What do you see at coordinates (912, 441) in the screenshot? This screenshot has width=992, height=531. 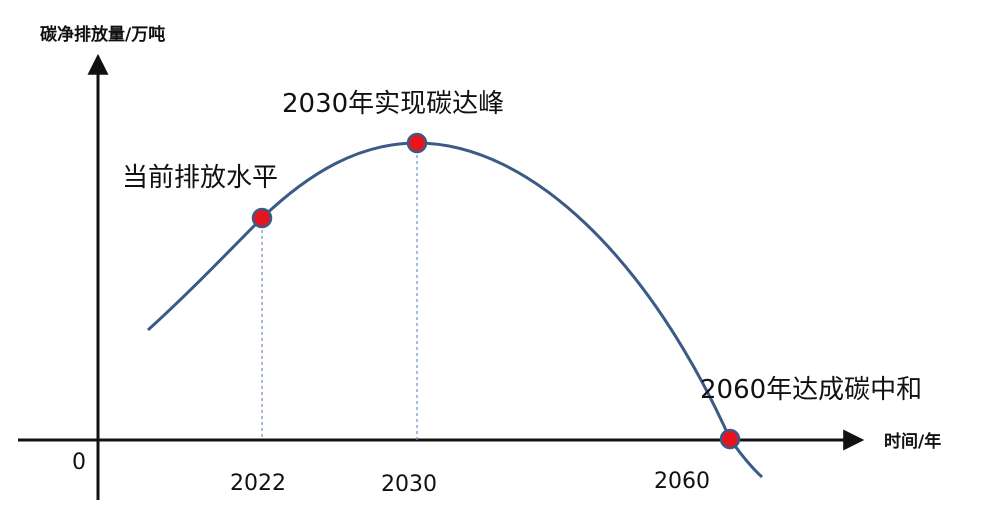 I see `x-axis-title: 时间/年` at bounding box center [912, 441].